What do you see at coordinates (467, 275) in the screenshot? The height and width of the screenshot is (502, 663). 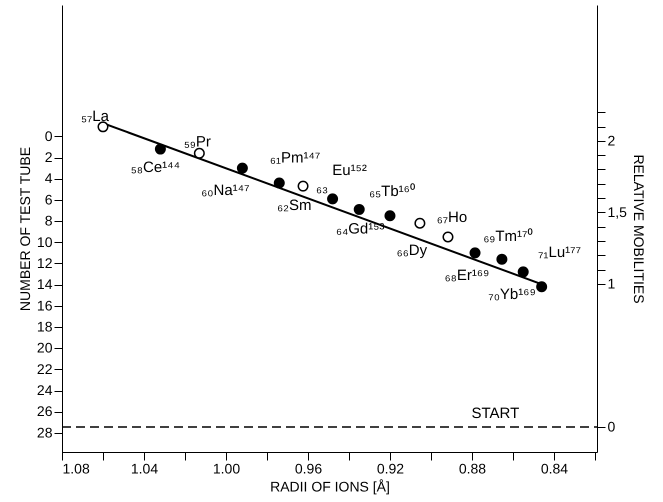 I see `annotation: ₆₈Er¹⁶⁹` at bounding box center [467, 275].